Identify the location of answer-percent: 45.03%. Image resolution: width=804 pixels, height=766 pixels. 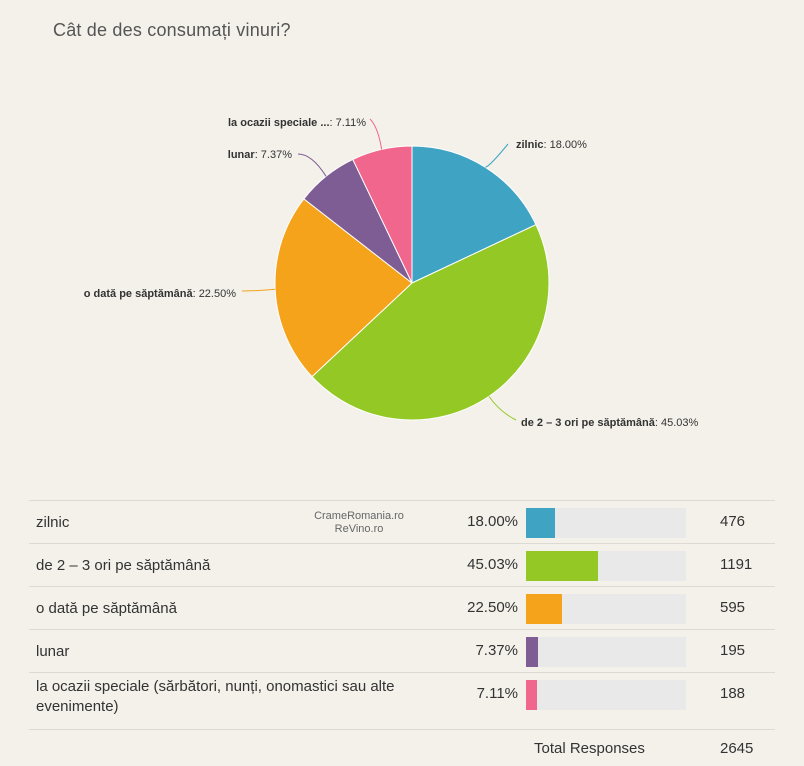
(492, 564).